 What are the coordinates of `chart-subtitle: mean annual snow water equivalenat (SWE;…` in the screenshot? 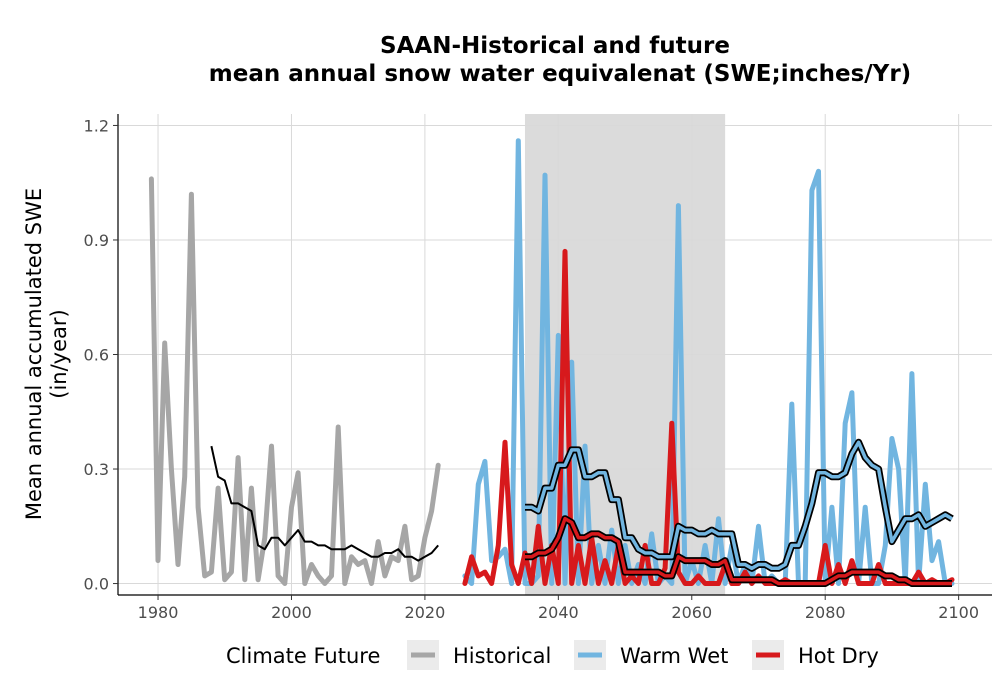 It's located at (560, 74).